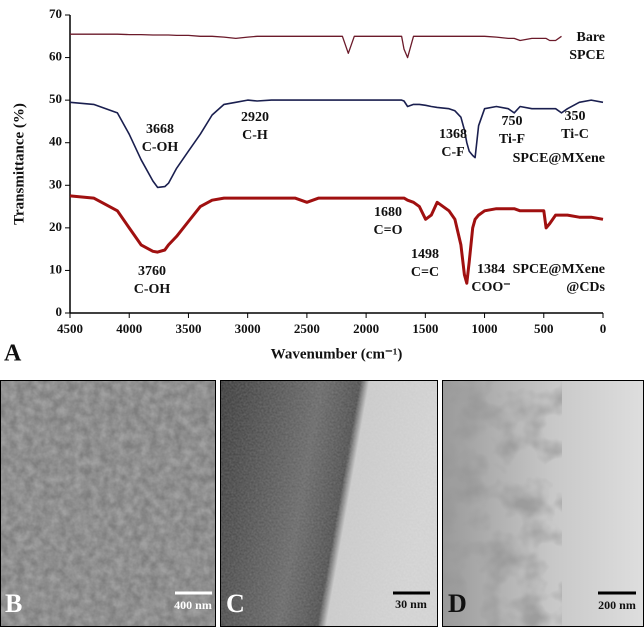 The height and width of the screenshot is (627, 644). I want to click on tem-image, so click(329, 503).